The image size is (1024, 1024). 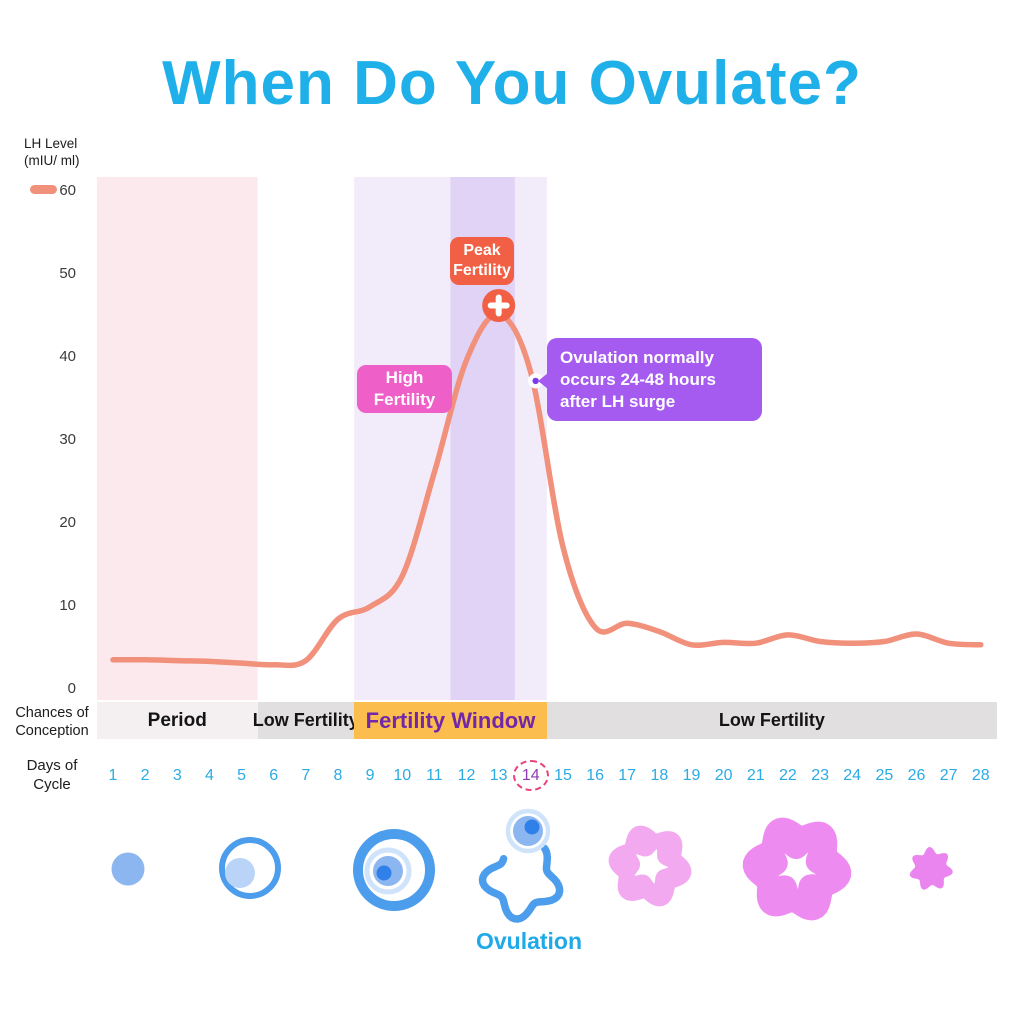 What do you see at coordinates (51, 143) in the screenshot?
I see `y-axis-title-line1: LH Level` at bounding box center [51, 143].